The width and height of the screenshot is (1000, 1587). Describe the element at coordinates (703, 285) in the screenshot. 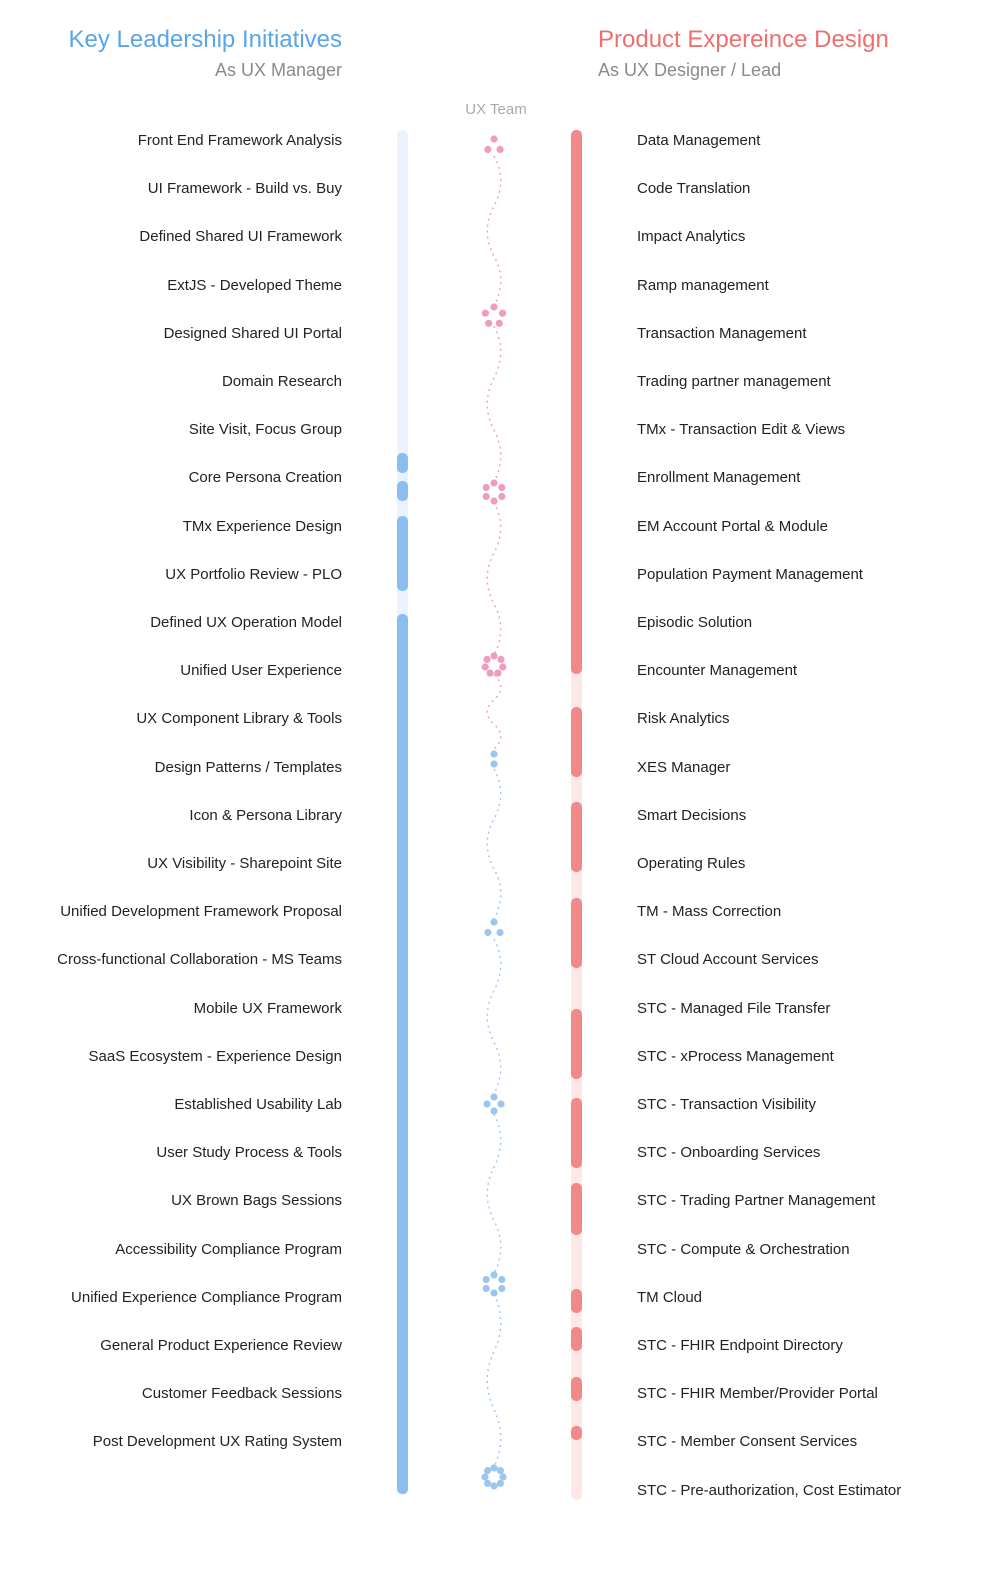

I see `right-item: Ramp management` at that location.